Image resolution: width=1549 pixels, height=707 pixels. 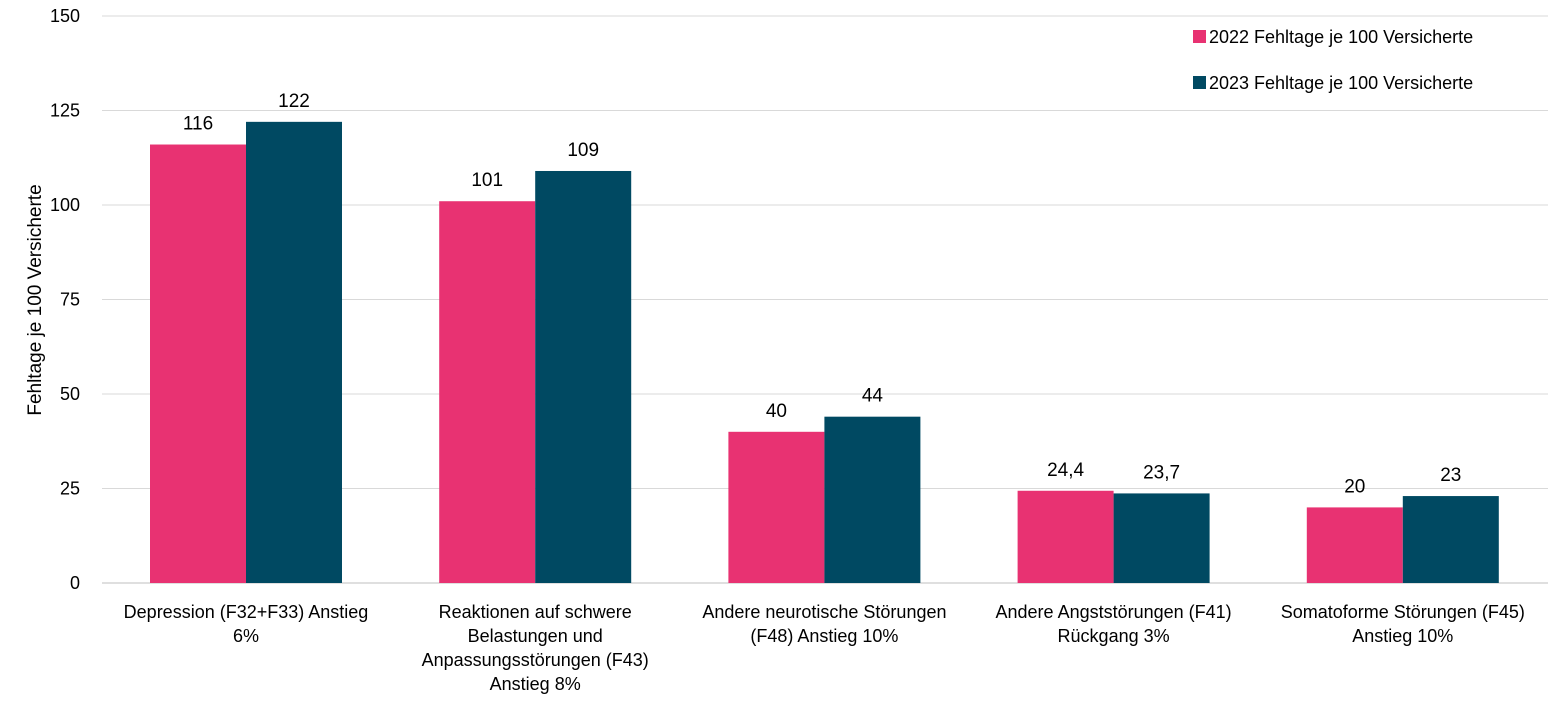 I want to click on data-label-s0-c1: 101, so click(x=487, y=180).